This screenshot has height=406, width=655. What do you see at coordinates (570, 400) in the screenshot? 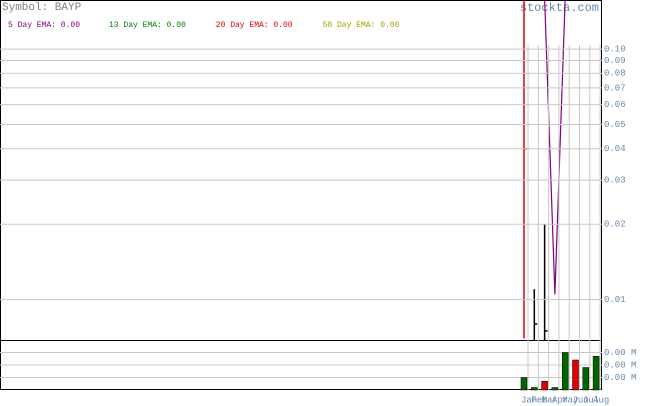
I see `x-tick-label: May` at bounding box center [570, 400].